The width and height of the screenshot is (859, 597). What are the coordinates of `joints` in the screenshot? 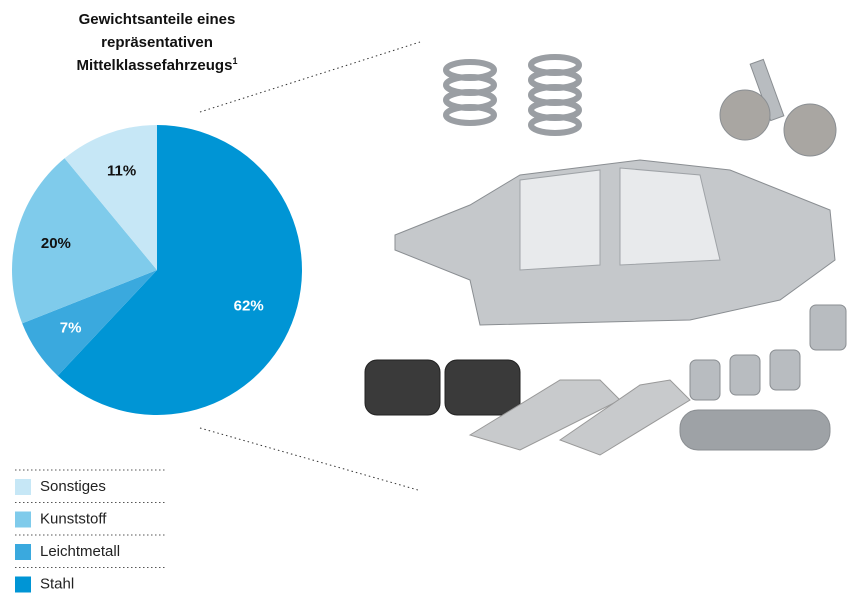 It's located at (778, 107).